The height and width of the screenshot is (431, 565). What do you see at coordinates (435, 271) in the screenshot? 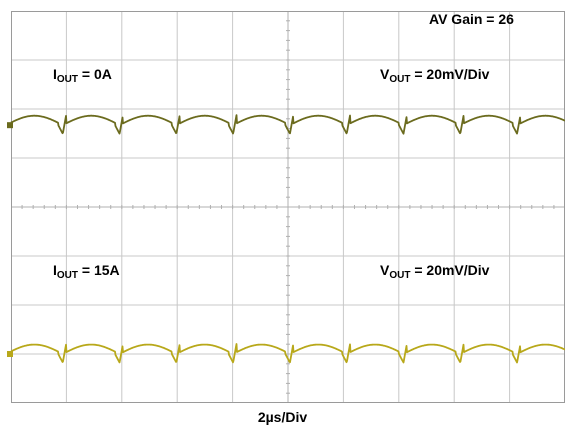
I see `trace-bottom-voltage-label: VOUT = 20mV/Div` at bounding box center [435, 271].